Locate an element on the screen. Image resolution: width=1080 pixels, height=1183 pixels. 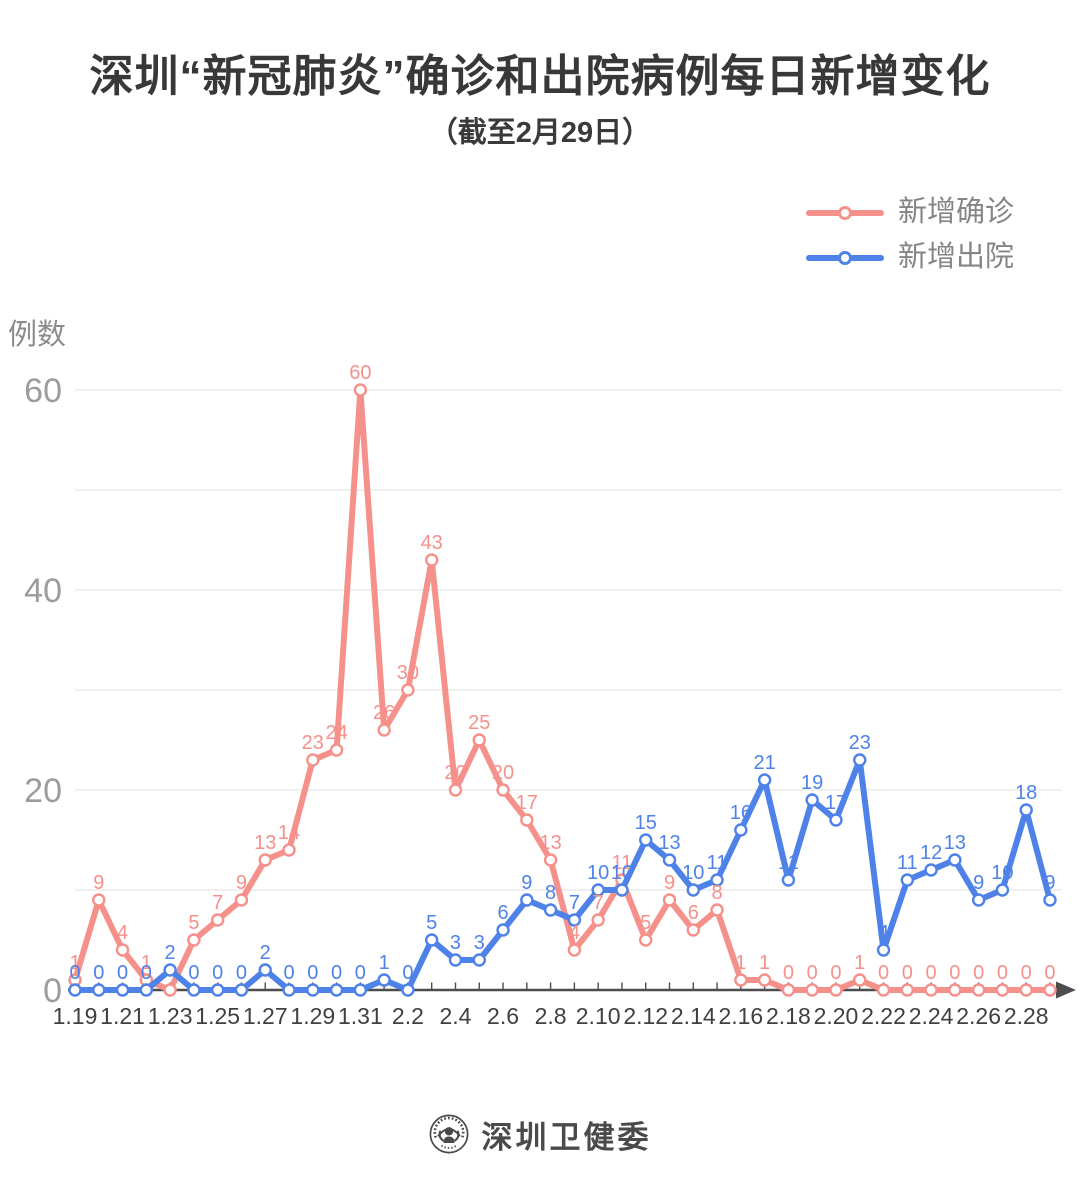
chart-subtitle: （截至2月29日） is located at coordinates (540, 133).